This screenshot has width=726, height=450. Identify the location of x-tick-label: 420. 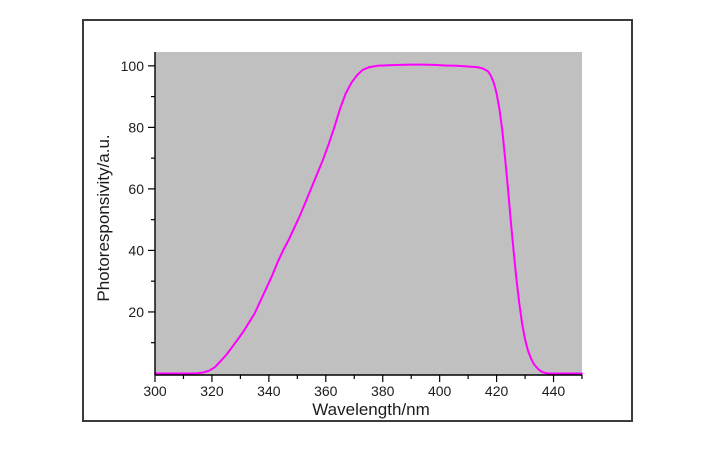
(497, 391).